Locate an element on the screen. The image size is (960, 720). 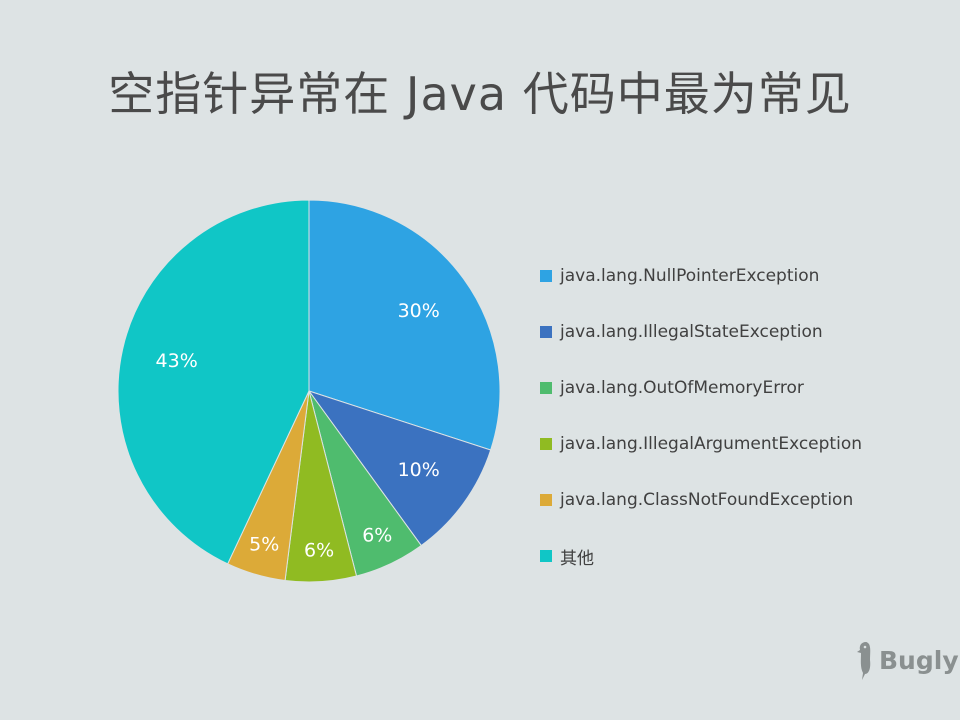
slice-label-1: 10% is located at coordinates (419, 470).